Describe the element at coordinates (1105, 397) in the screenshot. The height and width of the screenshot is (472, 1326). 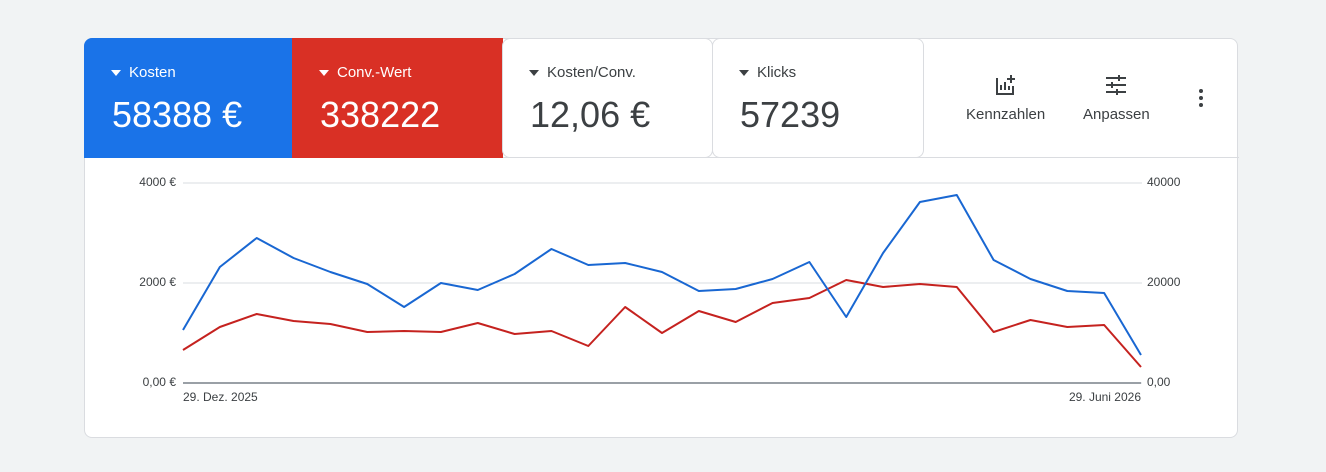
I see `x-tick-label: 29. Juni 2026` at that location.